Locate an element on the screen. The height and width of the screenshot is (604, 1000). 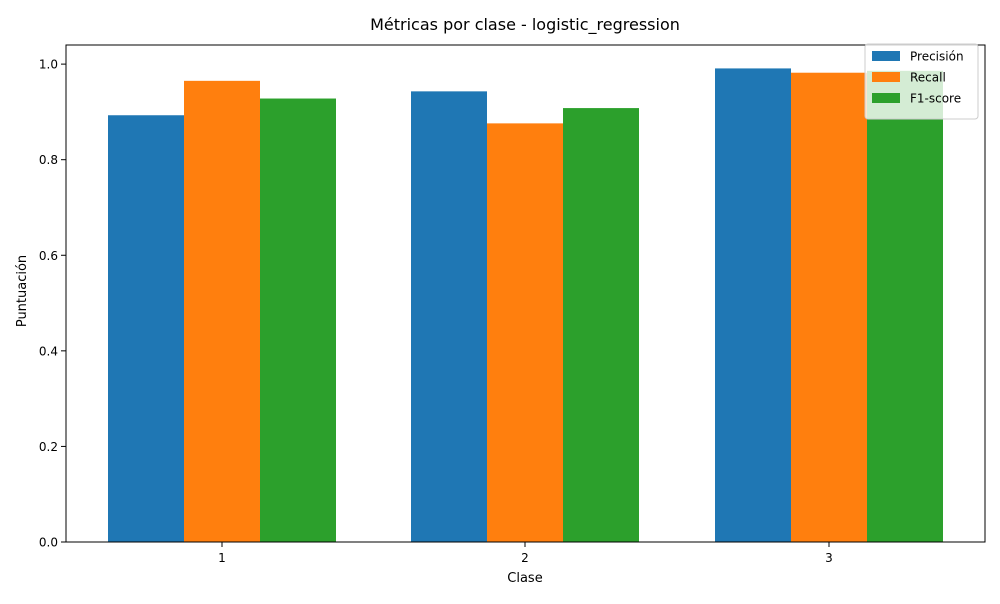
y-tick-label: 0.0 is located at coordinates (48, 543).